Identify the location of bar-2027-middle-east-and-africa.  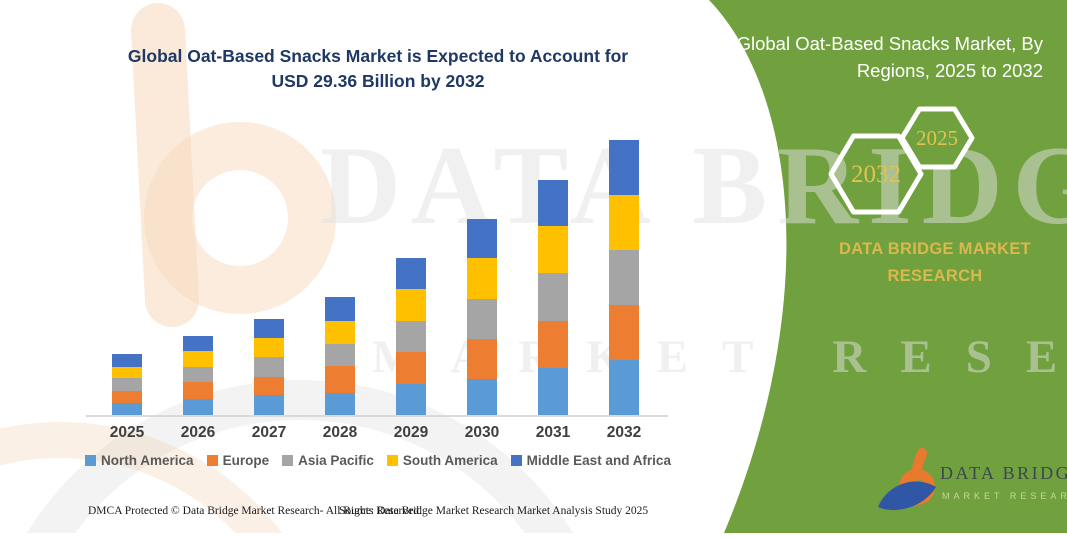
(269, 328).